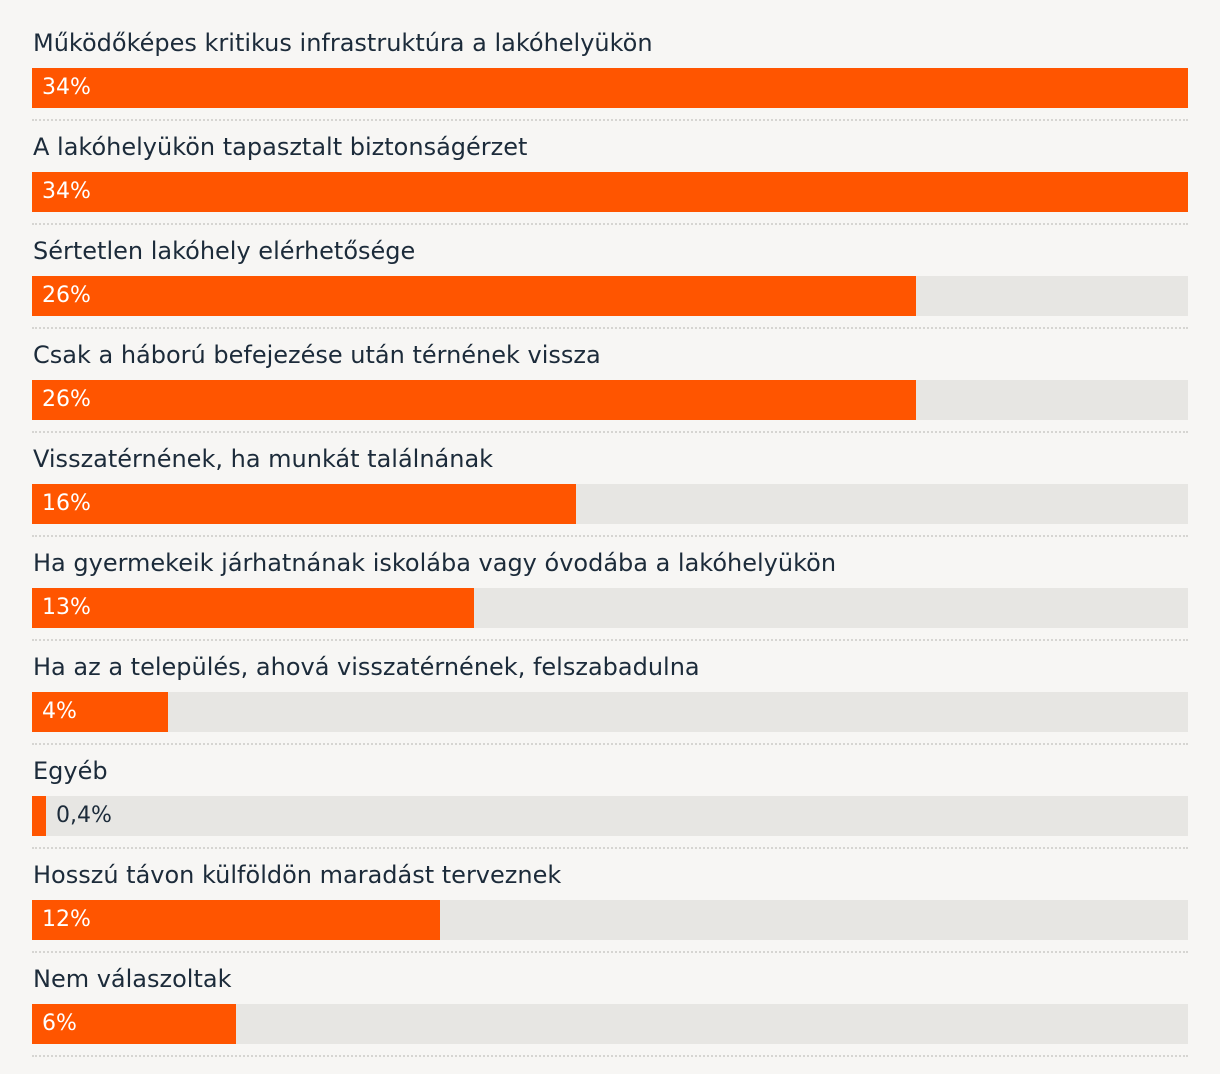 This screenshot has height=1074, width=1220. I want to click on bar-row: Nem válaszoltak 6%, so click(610, 1014).